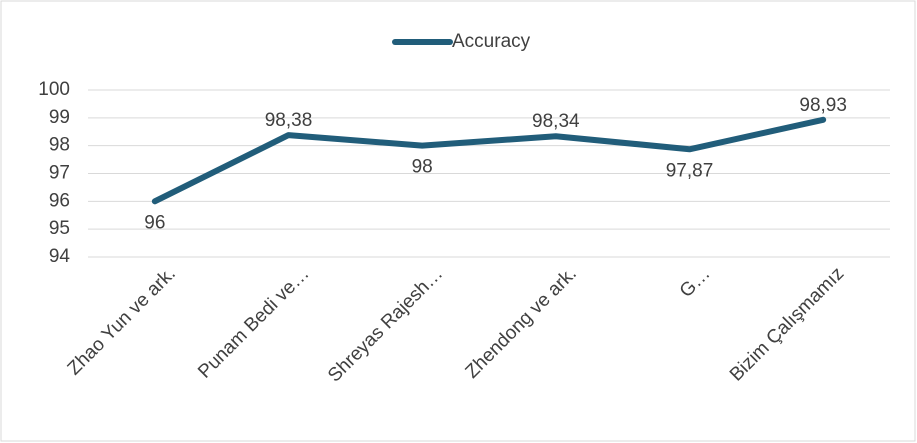 The height and width of the screenshot is (443, 917). What do you see at coordinates (59, 173) in the screenshot?
I see `y-tick-label: 97` at bounding box center [59, 173].